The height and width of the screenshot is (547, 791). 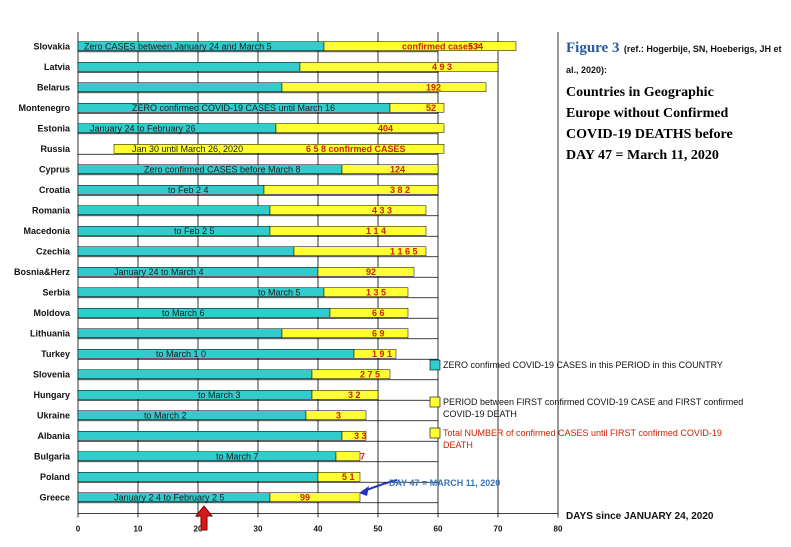 I want to click on cases-label-4: 52, so click(x=431, y=108).